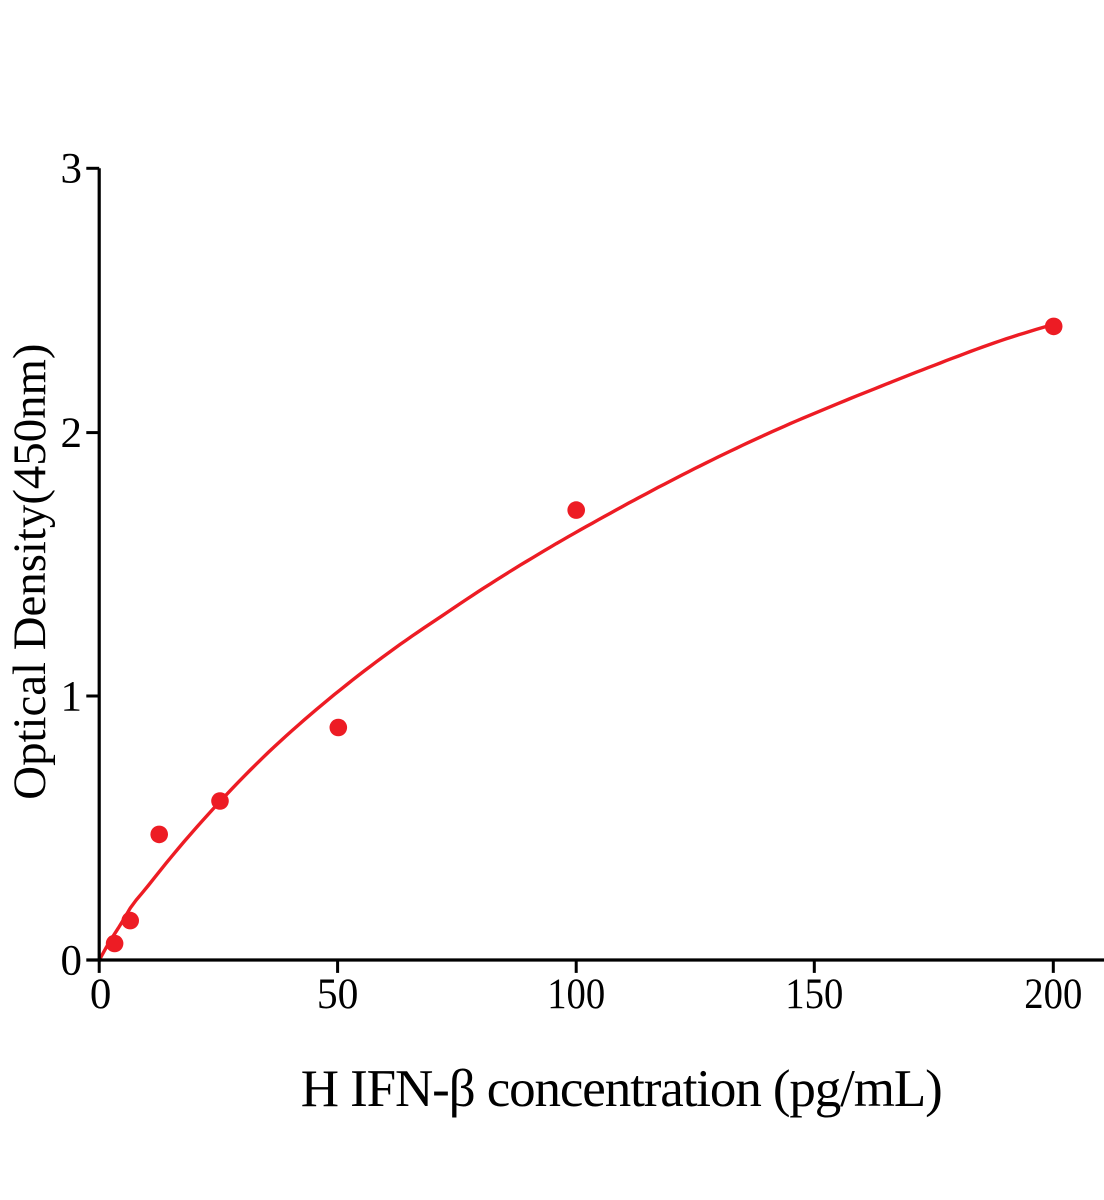 This screenshot has height=1200, width=1104. Describe the element at coordinates (72, 696) in the screenshot. I see `svg-text: 1` at that location.